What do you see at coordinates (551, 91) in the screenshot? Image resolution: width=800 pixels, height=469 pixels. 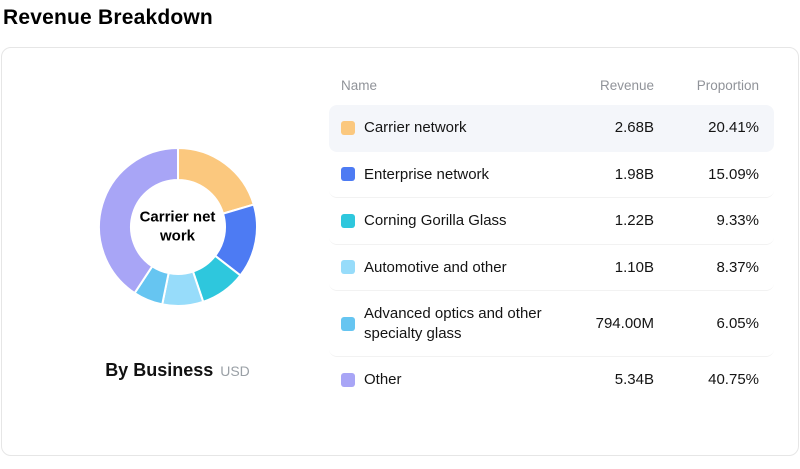 I see `table-header: Name Revenue Proportion` at bounding box center [551, 91].